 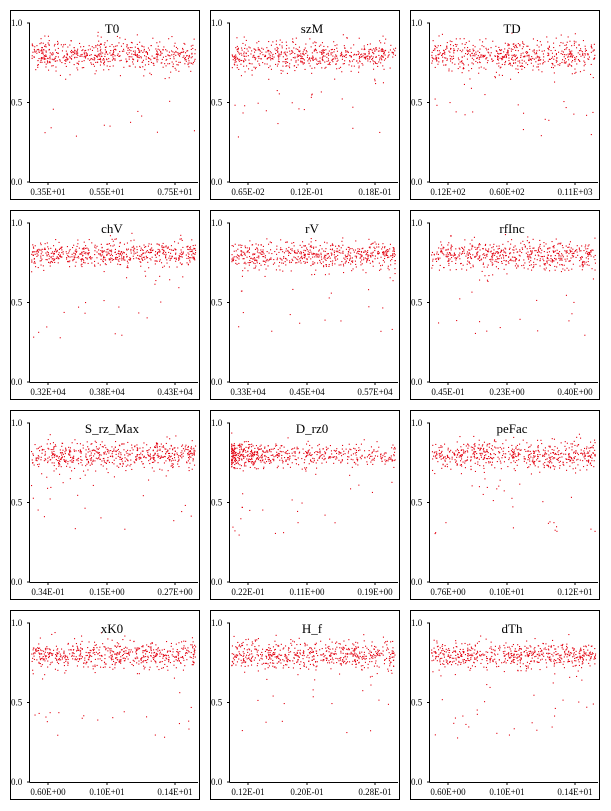 What do you see at coordinates (17, 582) in the screenshot?
I see `y-tick-label: 0.0` at bounding box center [17, 582].